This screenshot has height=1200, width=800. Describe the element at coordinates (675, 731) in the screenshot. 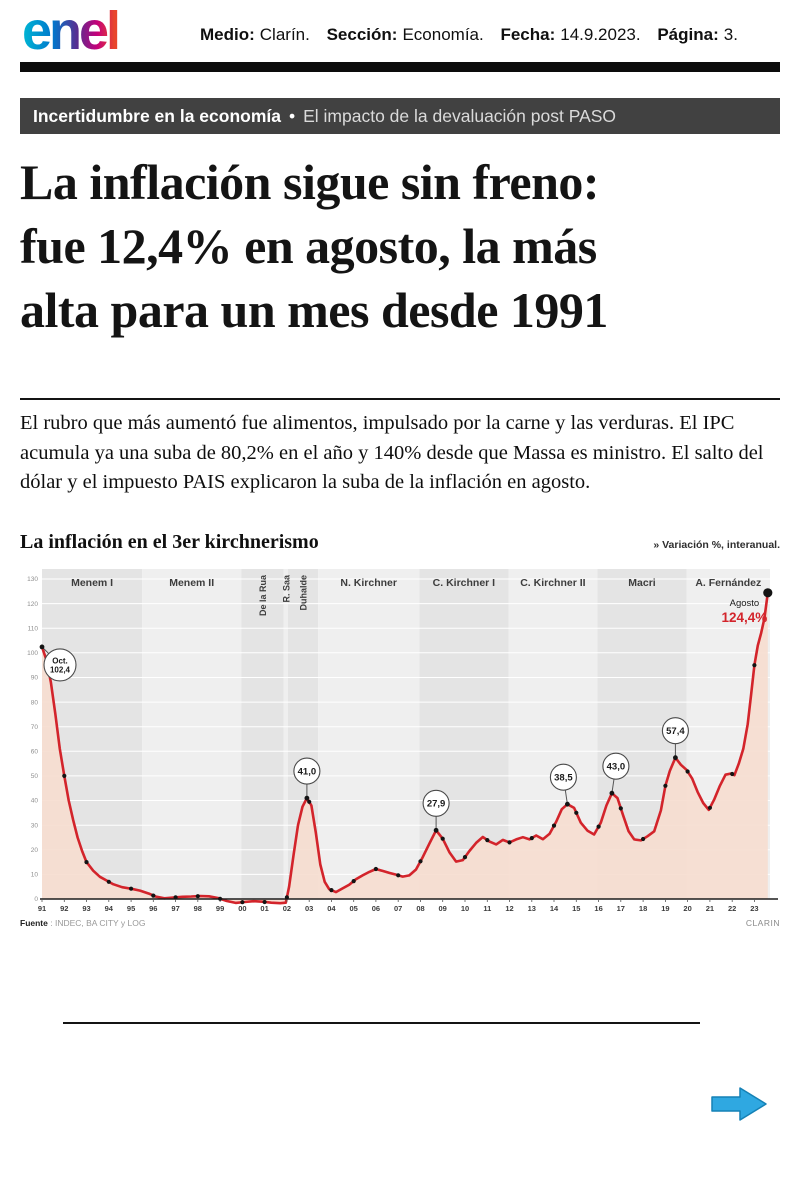

I see `svg-text: 57,4` at that location.